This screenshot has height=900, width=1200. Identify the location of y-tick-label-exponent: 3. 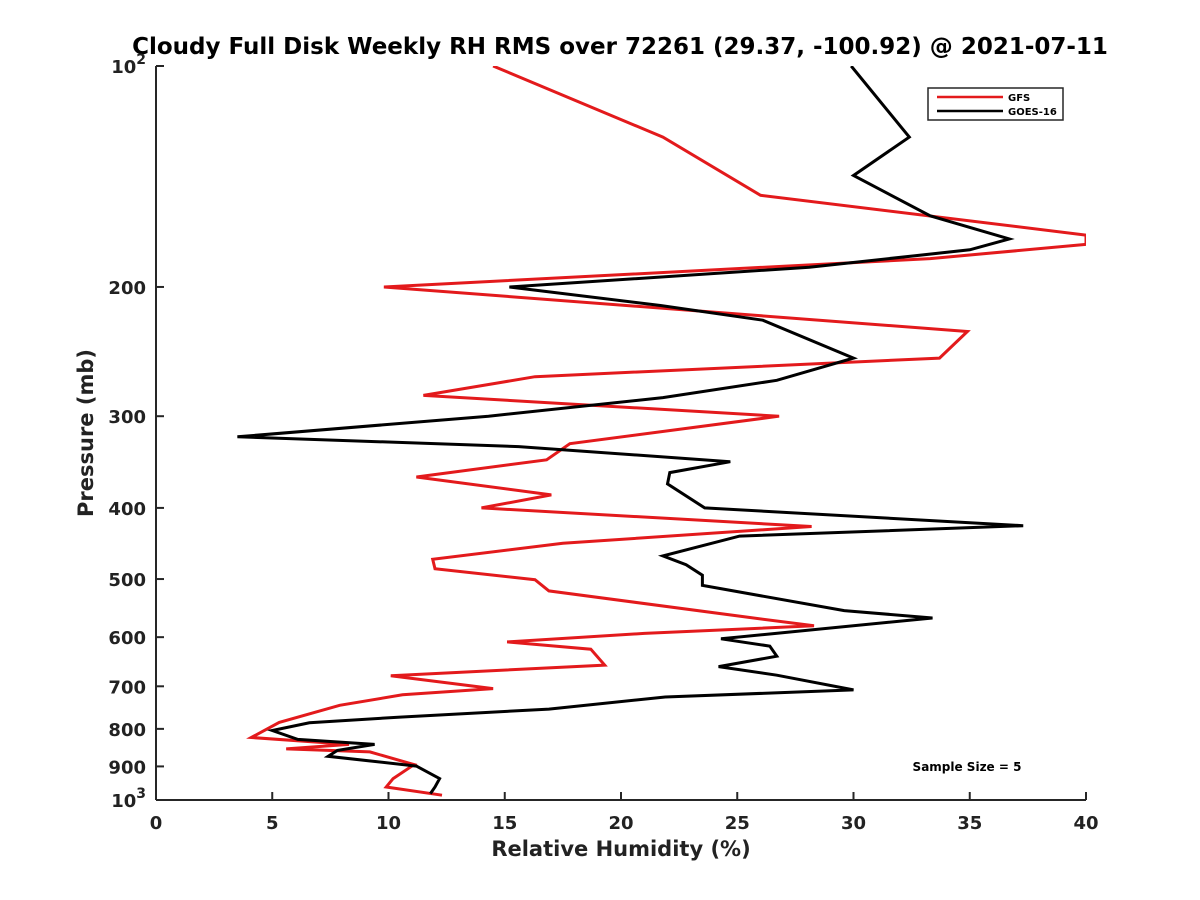
(141, 794).